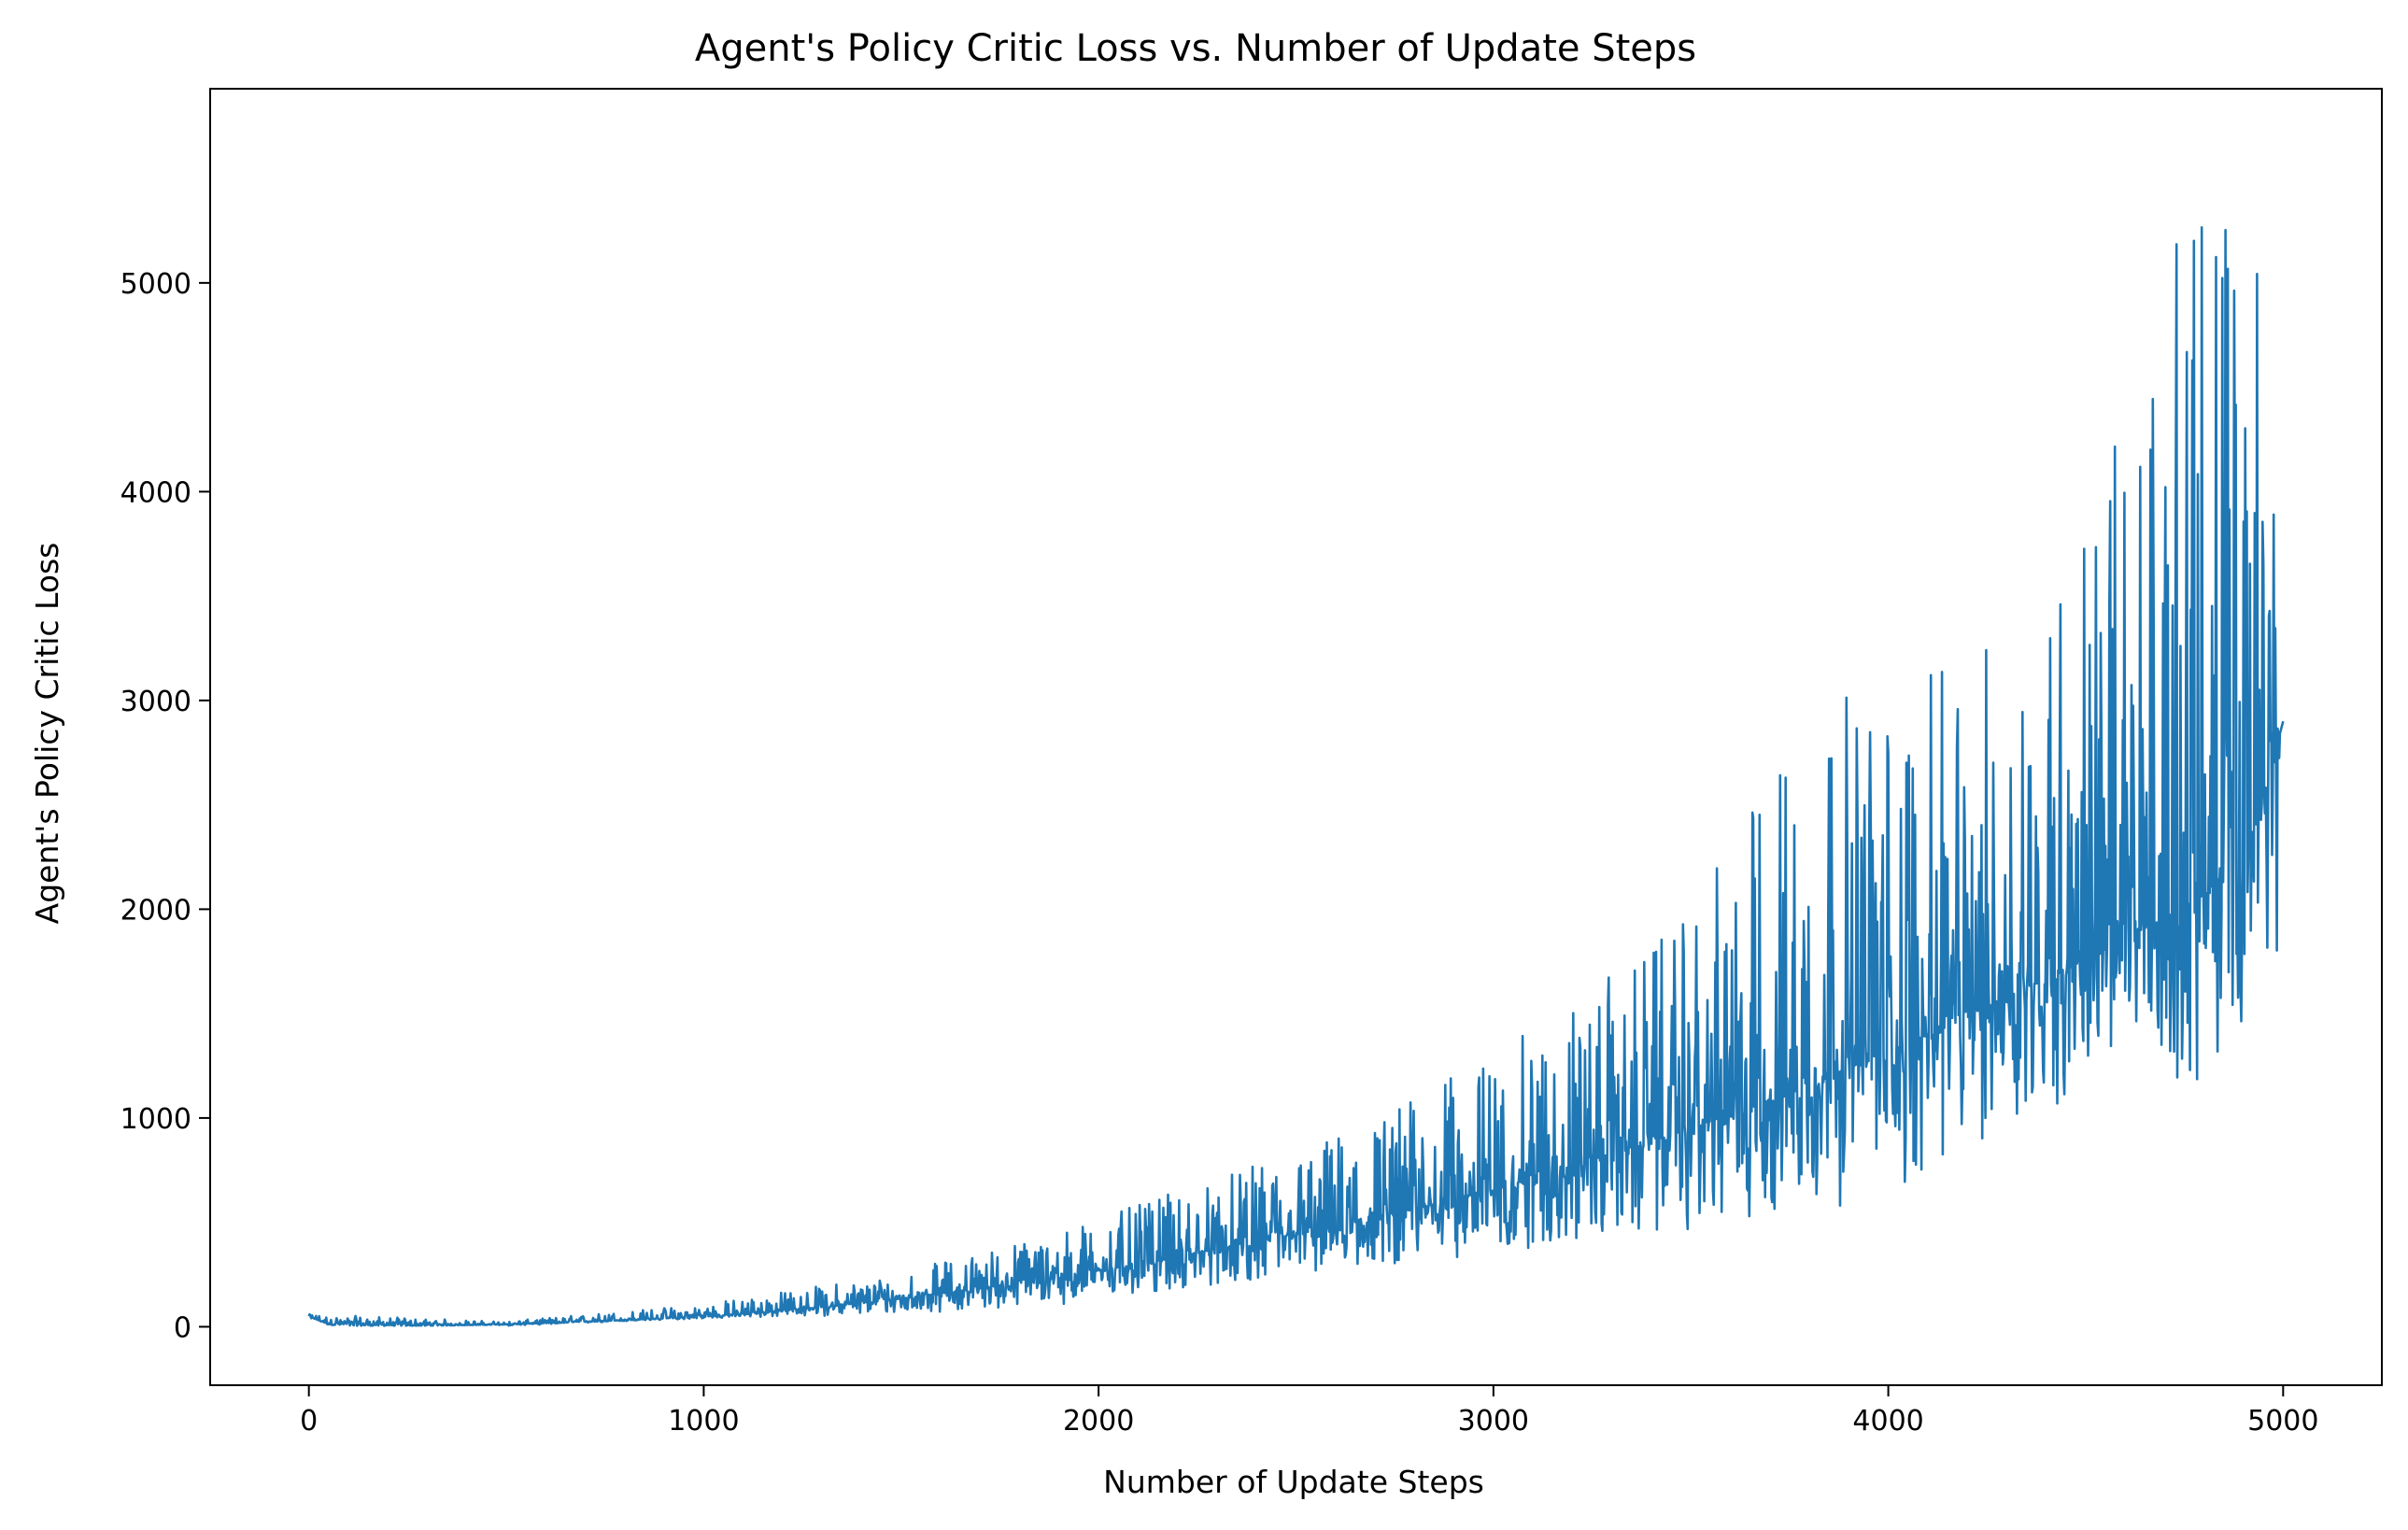 The image size is (2408, 1530). Describe the element at coordinates (155, 492) in the screenshot. I see `y-tick-label: 4000` at that location.